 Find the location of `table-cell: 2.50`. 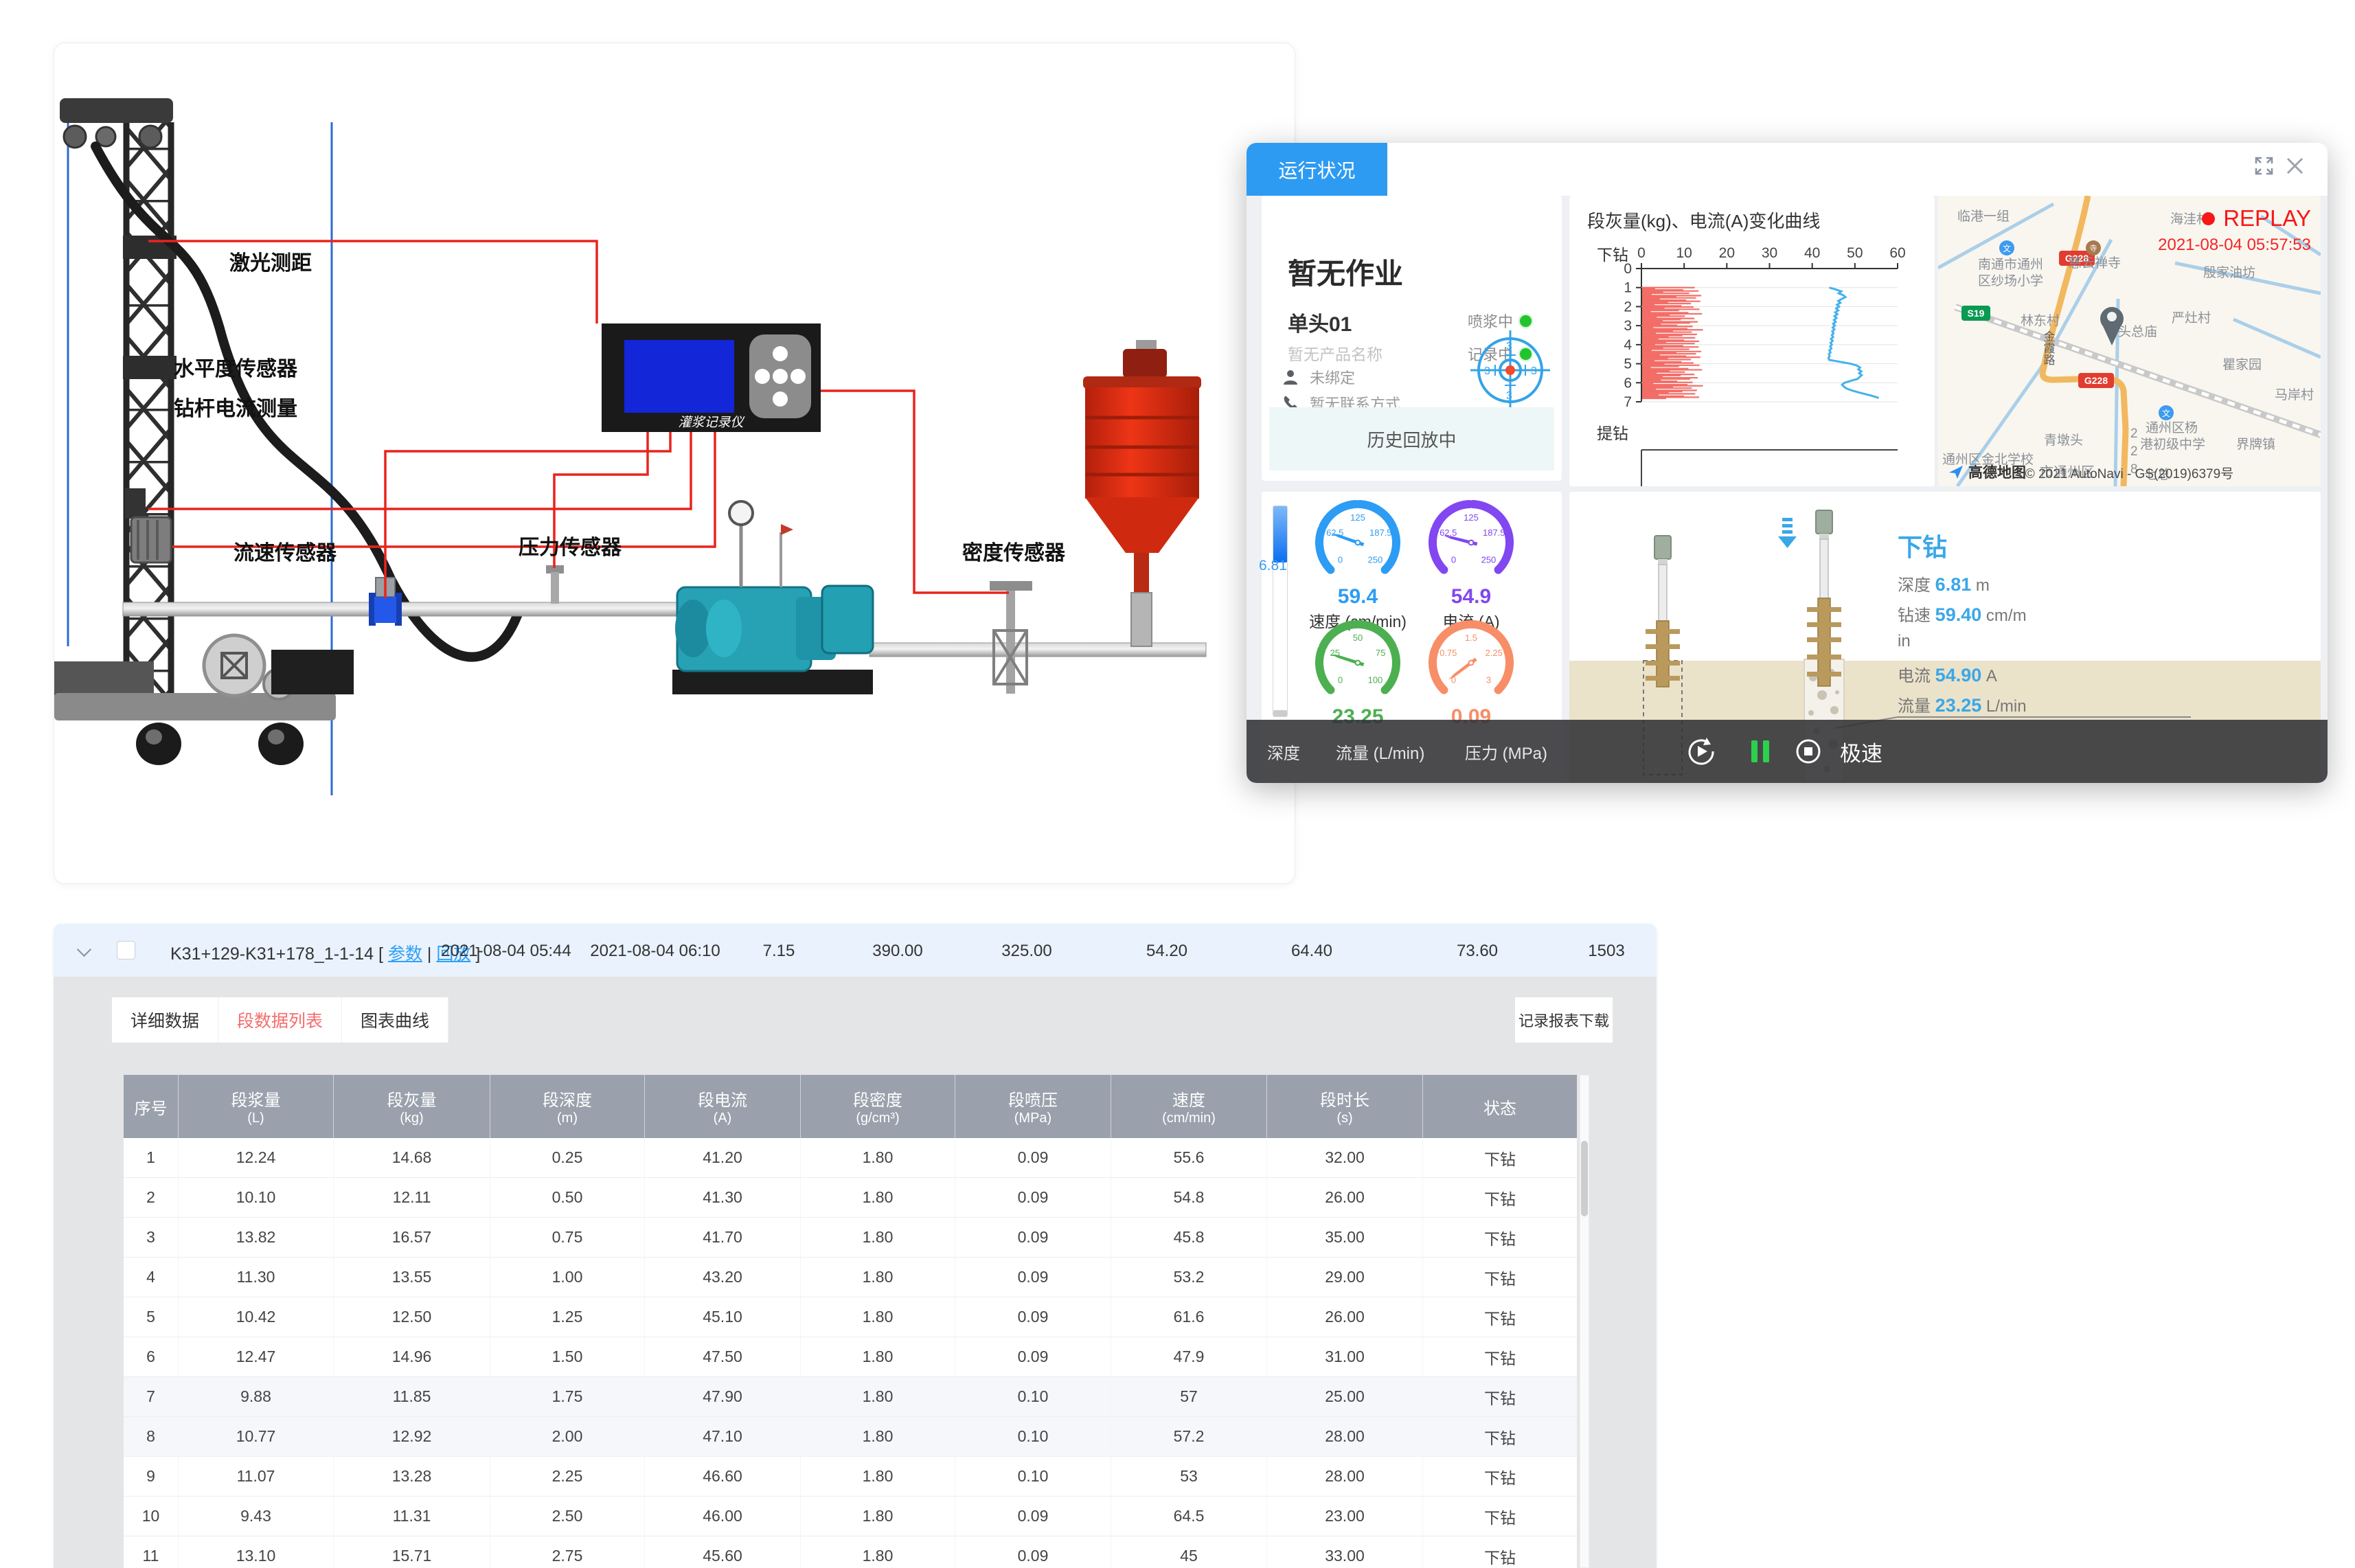

table-cell: 2.50 is located at coordinates (567, 1517).